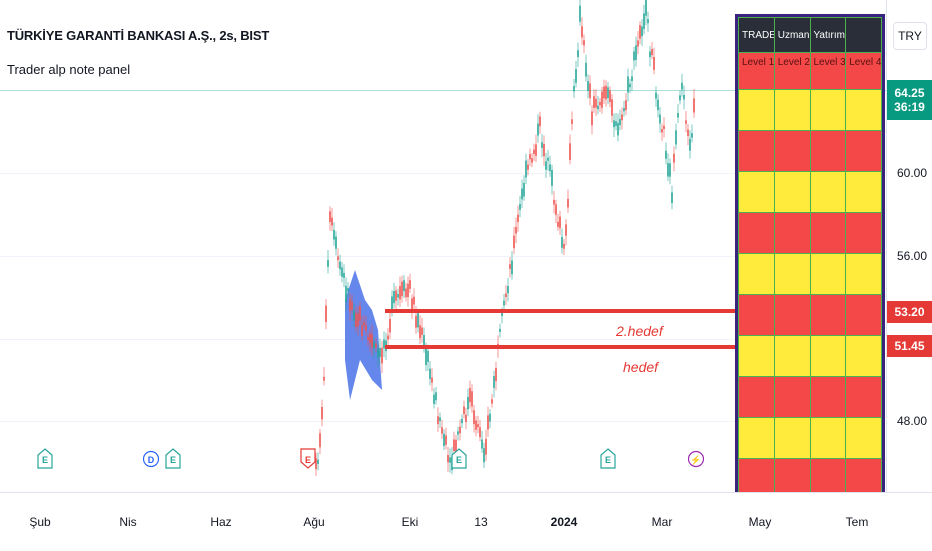 This screenshot has height=551, width=932. Describe the element at coordinates (828, 35) in the screenshot. I see `panel-header-cell: Yatırım` at that location.